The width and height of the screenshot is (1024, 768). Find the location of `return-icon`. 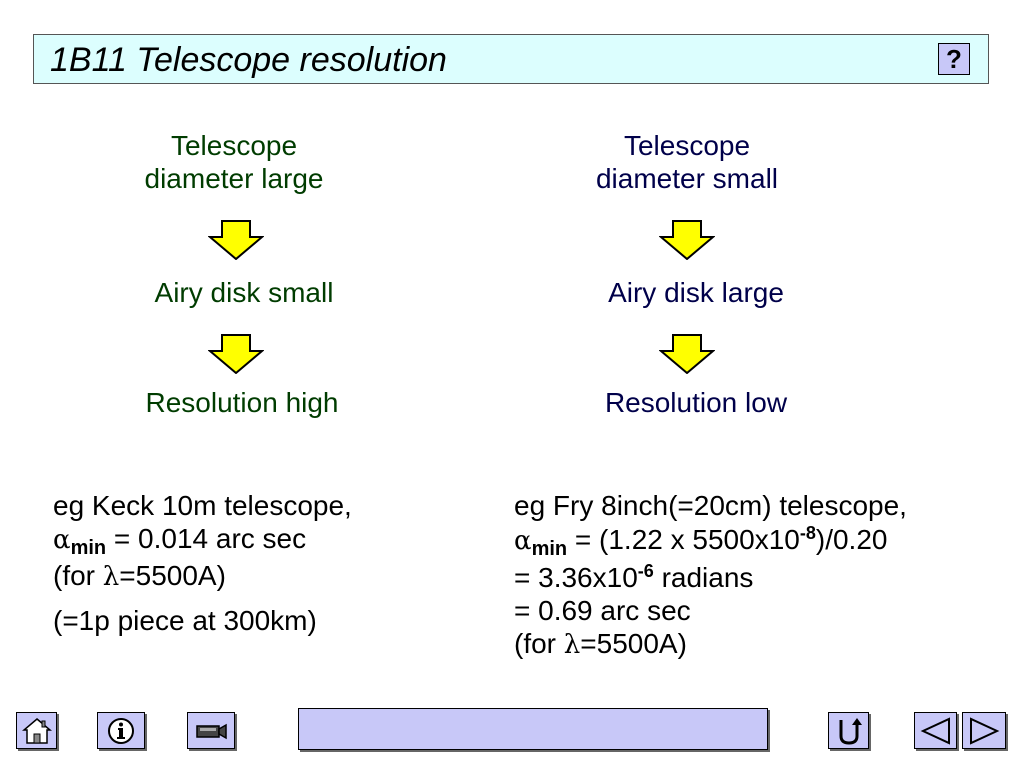

return-icon is located at coordinates (850, 731).